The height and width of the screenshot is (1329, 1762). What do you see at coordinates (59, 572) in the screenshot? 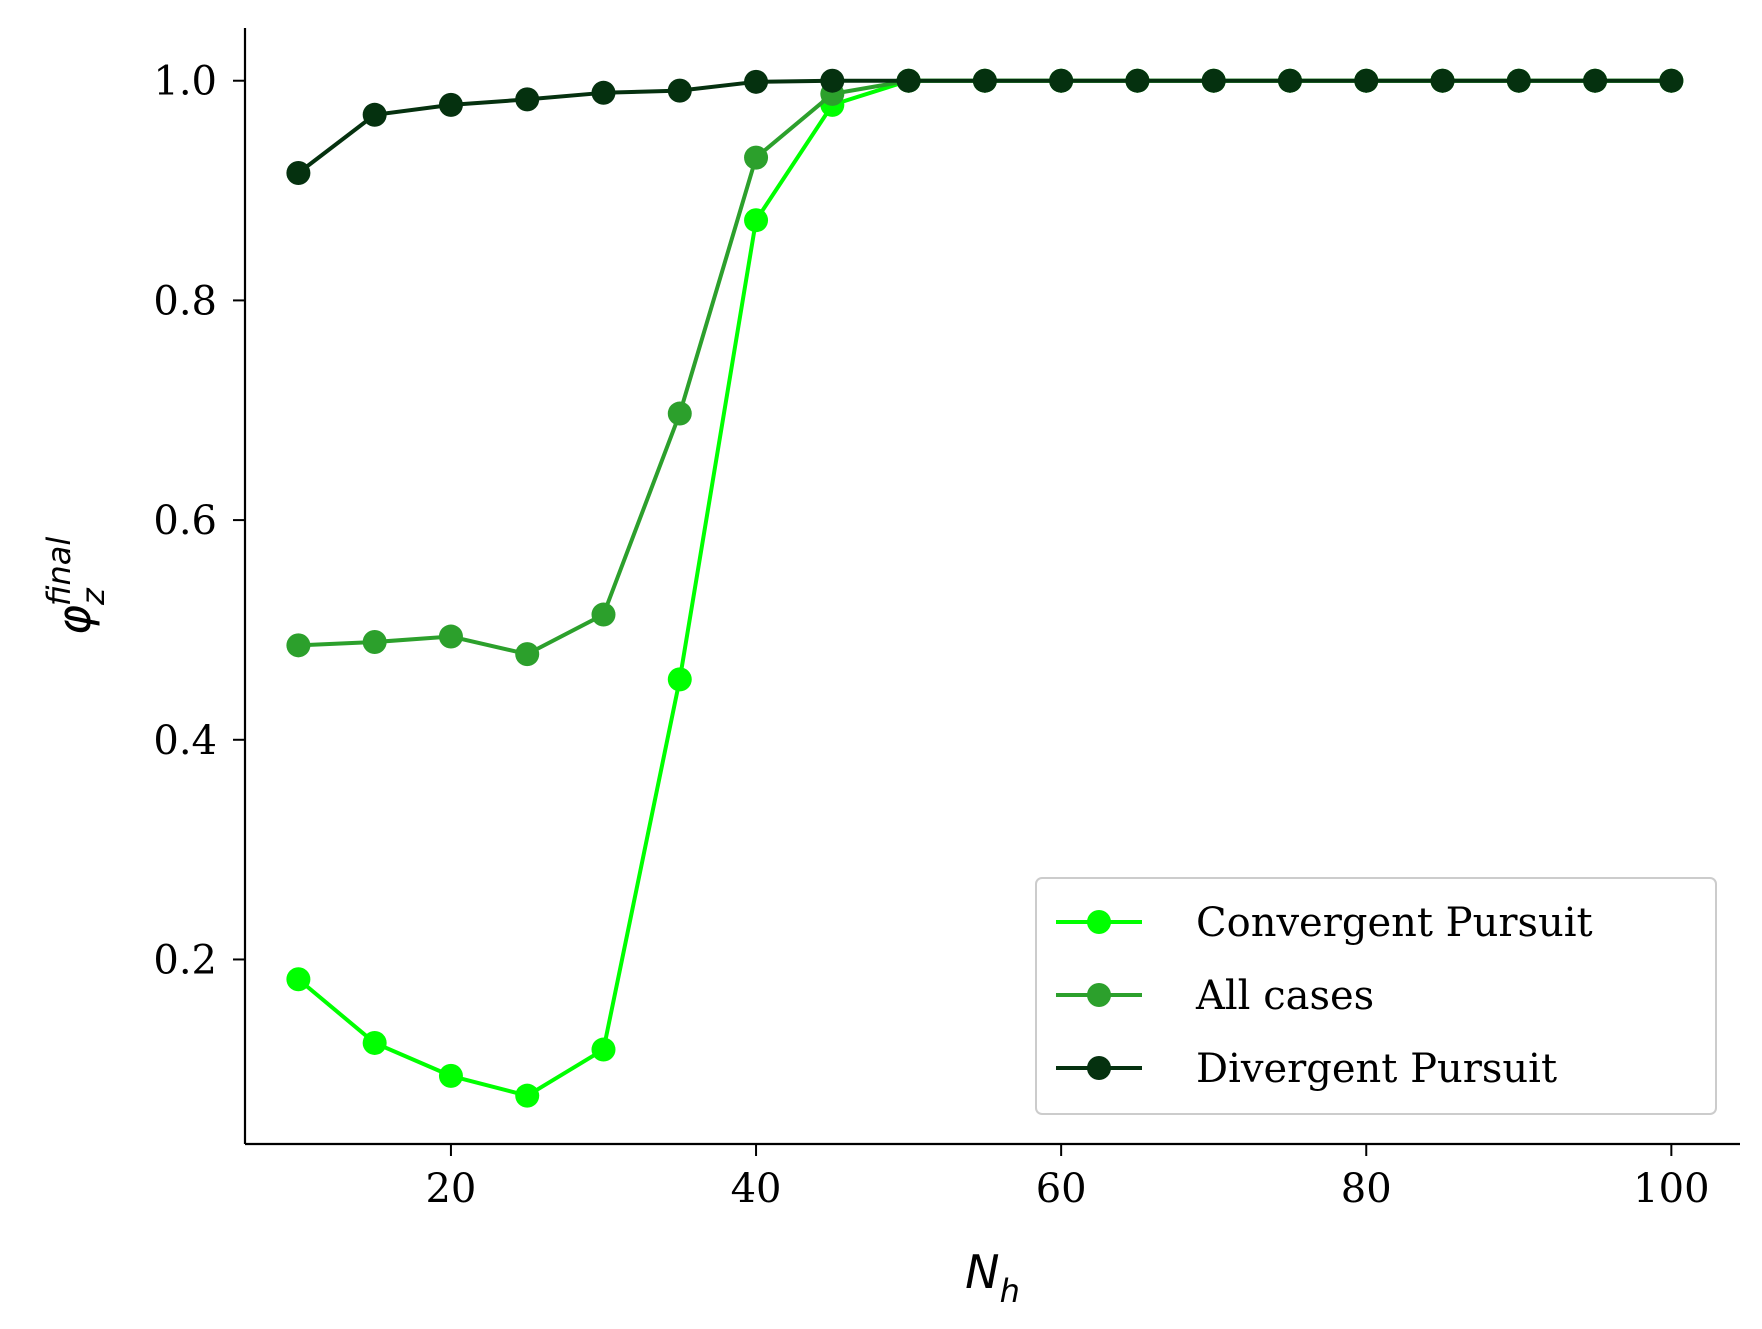
I see `y-axis-label-superscript: final` at bounding box center [59, 572].